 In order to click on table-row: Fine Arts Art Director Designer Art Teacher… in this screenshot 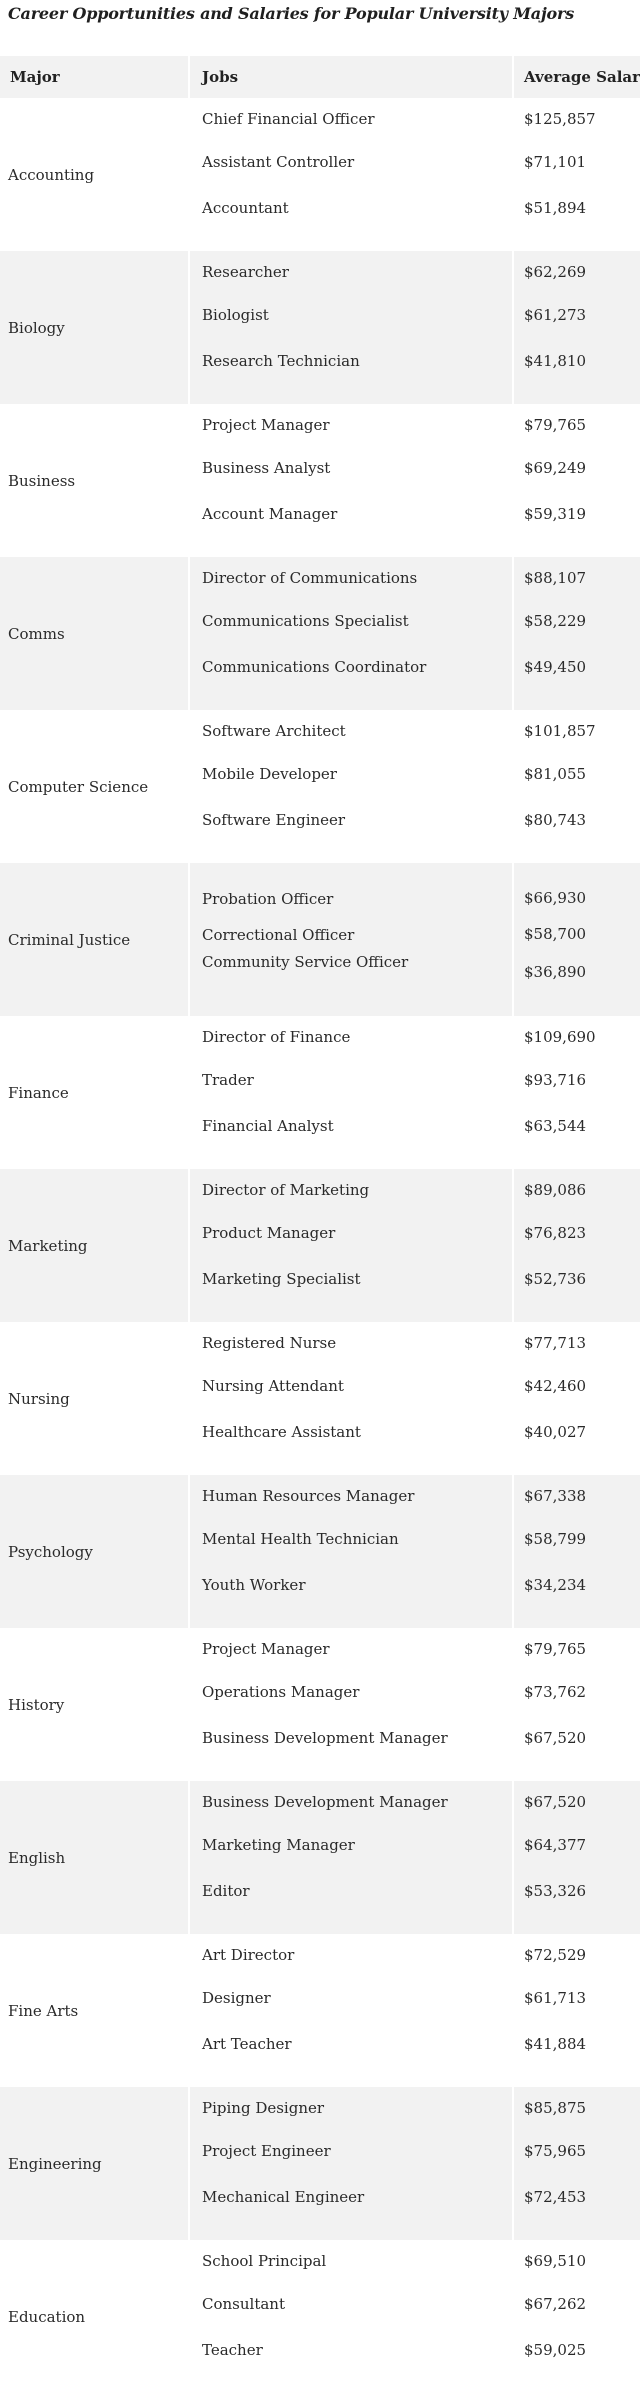, I will do `click(320, 2010)`.